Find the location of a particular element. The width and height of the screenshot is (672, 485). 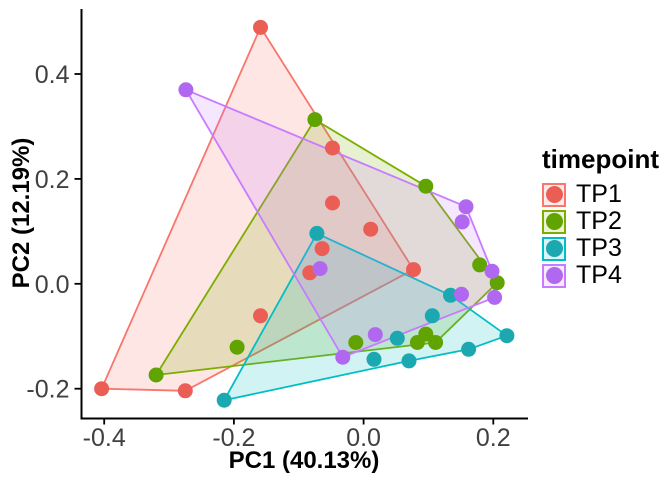

x-axis-title: PC1 (40.13%) is located at coordinates (304, 460).